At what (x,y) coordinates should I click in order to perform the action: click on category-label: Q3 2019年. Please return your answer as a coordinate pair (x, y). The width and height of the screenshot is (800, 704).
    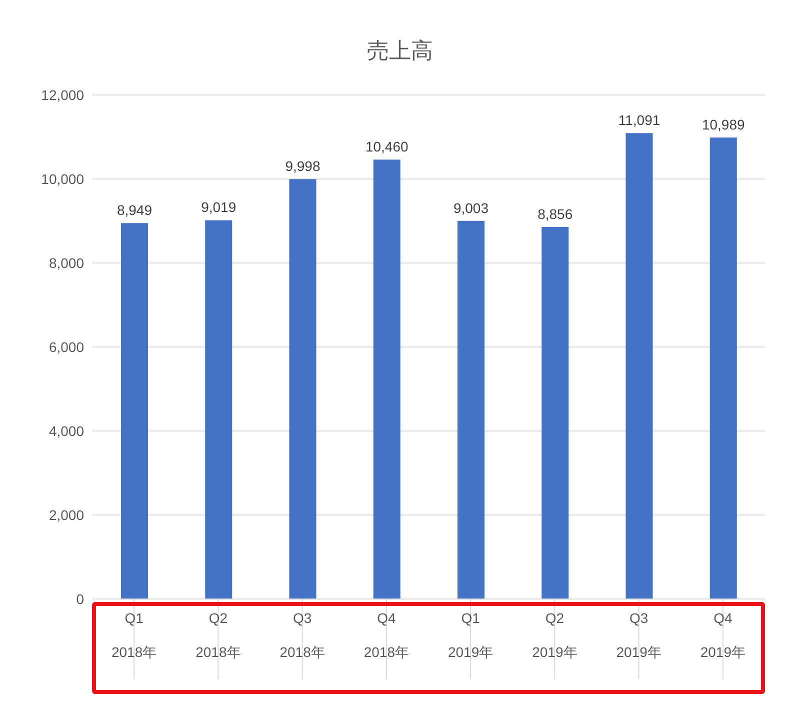
    Looking at the image, I should click on (639, 635).